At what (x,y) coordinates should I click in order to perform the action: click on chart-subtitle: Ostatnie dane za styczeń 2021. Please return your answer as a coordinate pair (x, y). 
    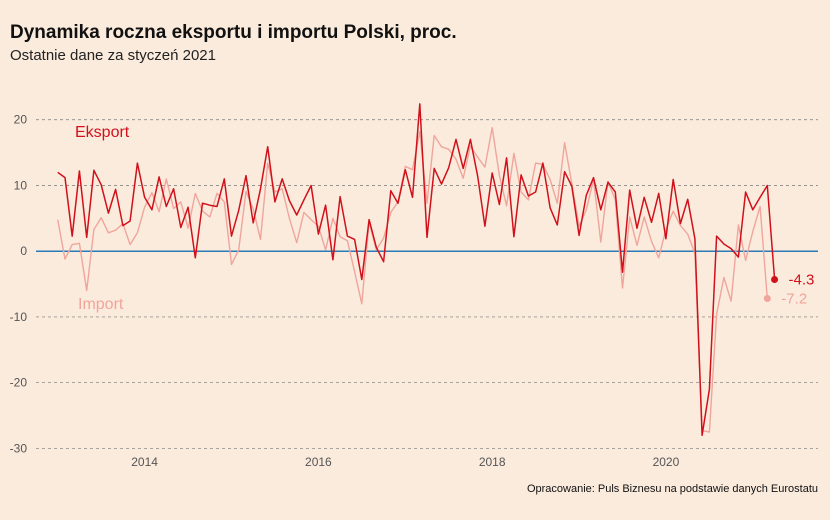
    Looking at the image, I should click on (113, 55).